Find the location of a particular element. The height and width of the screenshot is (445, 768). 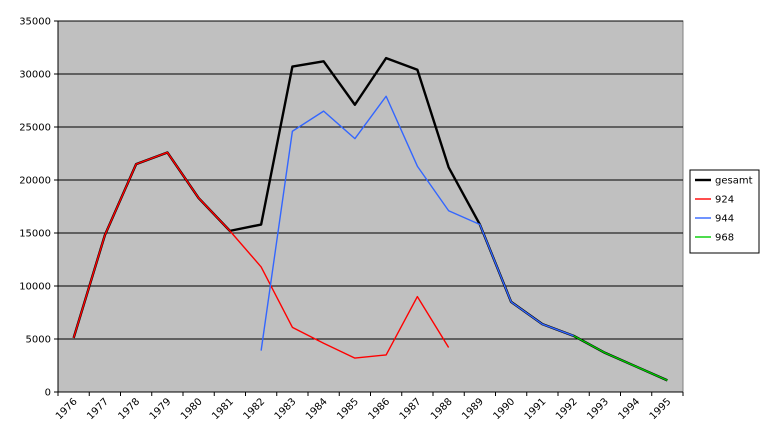

legend-label-944: 944 is located at coordinates (724, 219).